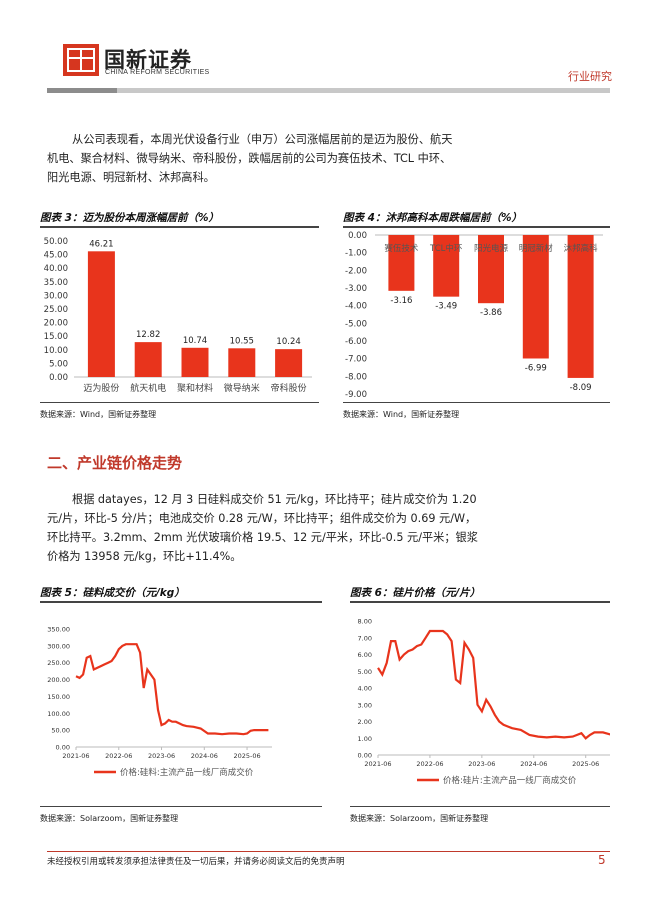 Image resolution: width=662 pixels, height=914 pixels. What do you see at coordinates (58, 646) in the screenshot?
I see `fig5-y-tick-label: 300.00` at bounding box center [58, 646].